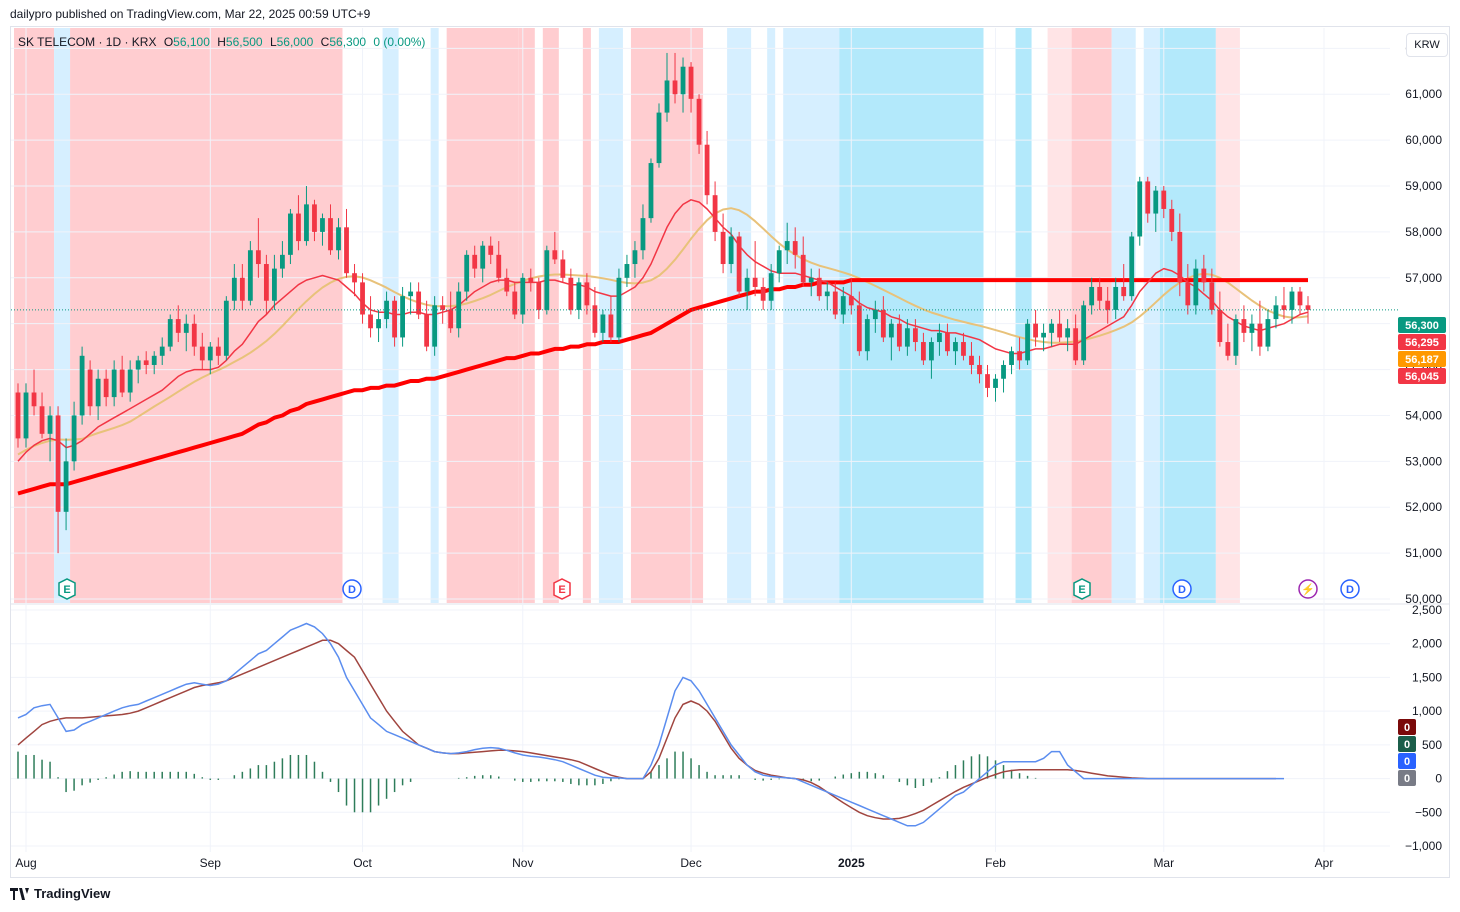  I want to click on macd-tick-label: 1,500, so click(1427, 677).